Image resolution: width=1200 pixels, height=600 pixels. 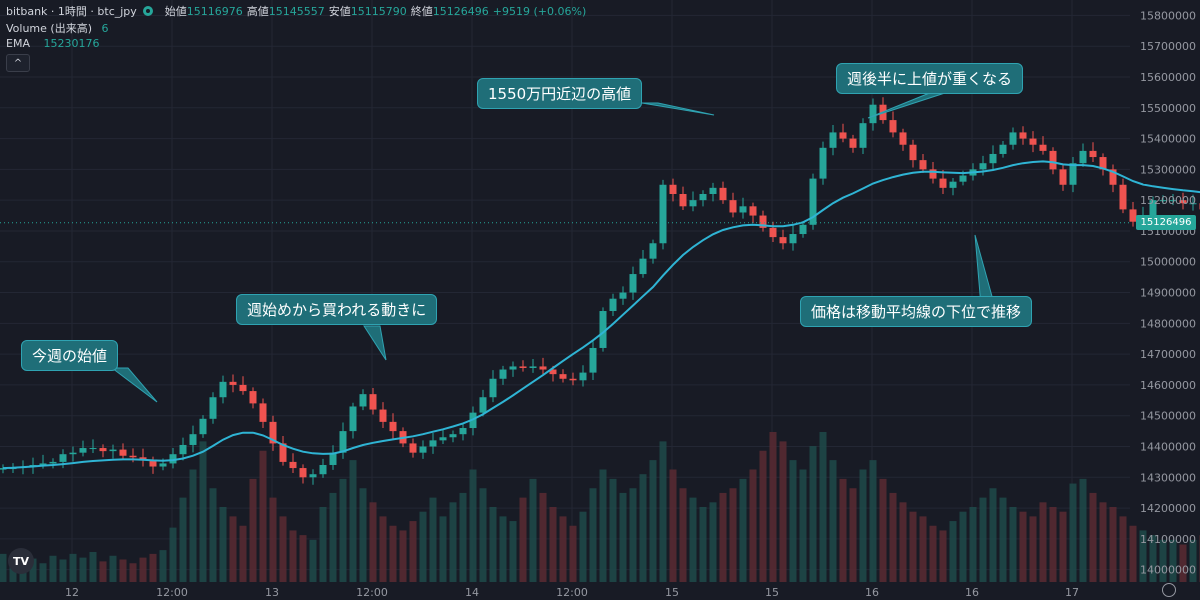 What do you see at coordinates (1168, 570) in the screenshot?
I see `y-tick-label: 14000000` at bounding box center [1168, 570].